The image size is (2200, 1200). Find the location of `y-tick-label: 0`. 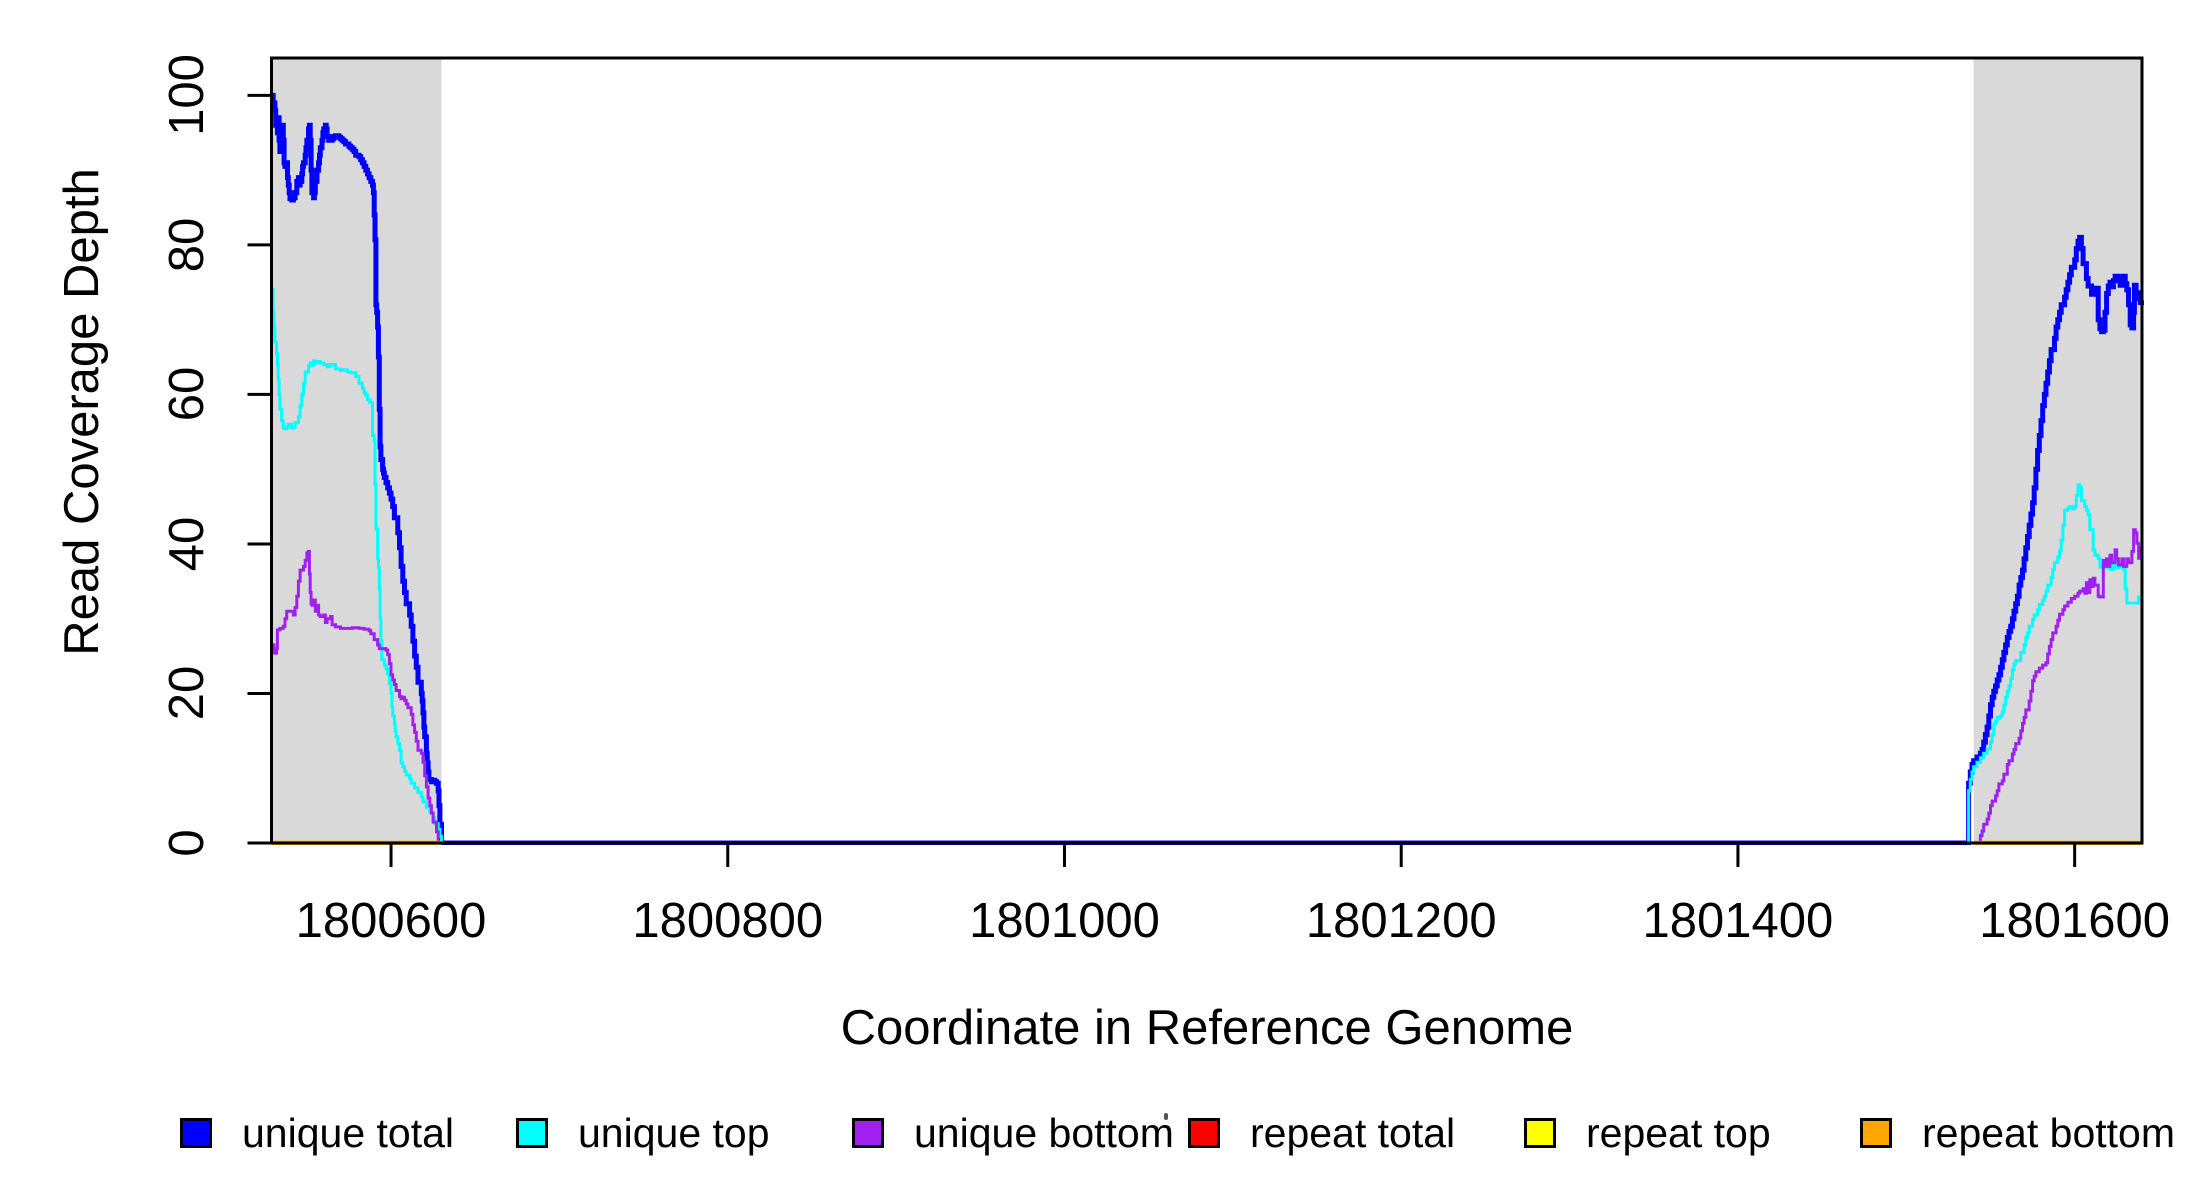

y-tick-label: 0 is located at coordinates (187, 843).